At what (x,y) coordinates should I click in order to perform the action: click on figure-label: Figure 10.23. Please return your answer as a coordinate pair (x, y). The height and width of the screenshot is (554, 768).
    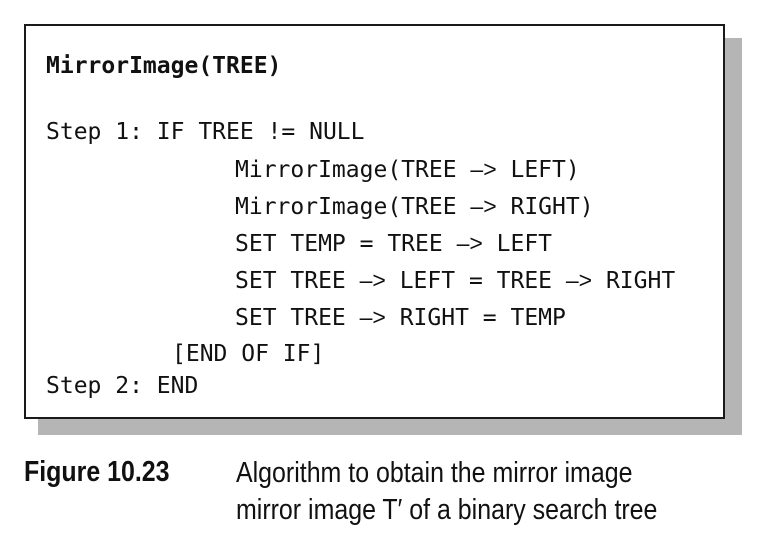
    Looking at the image, I should click on (97, 472).